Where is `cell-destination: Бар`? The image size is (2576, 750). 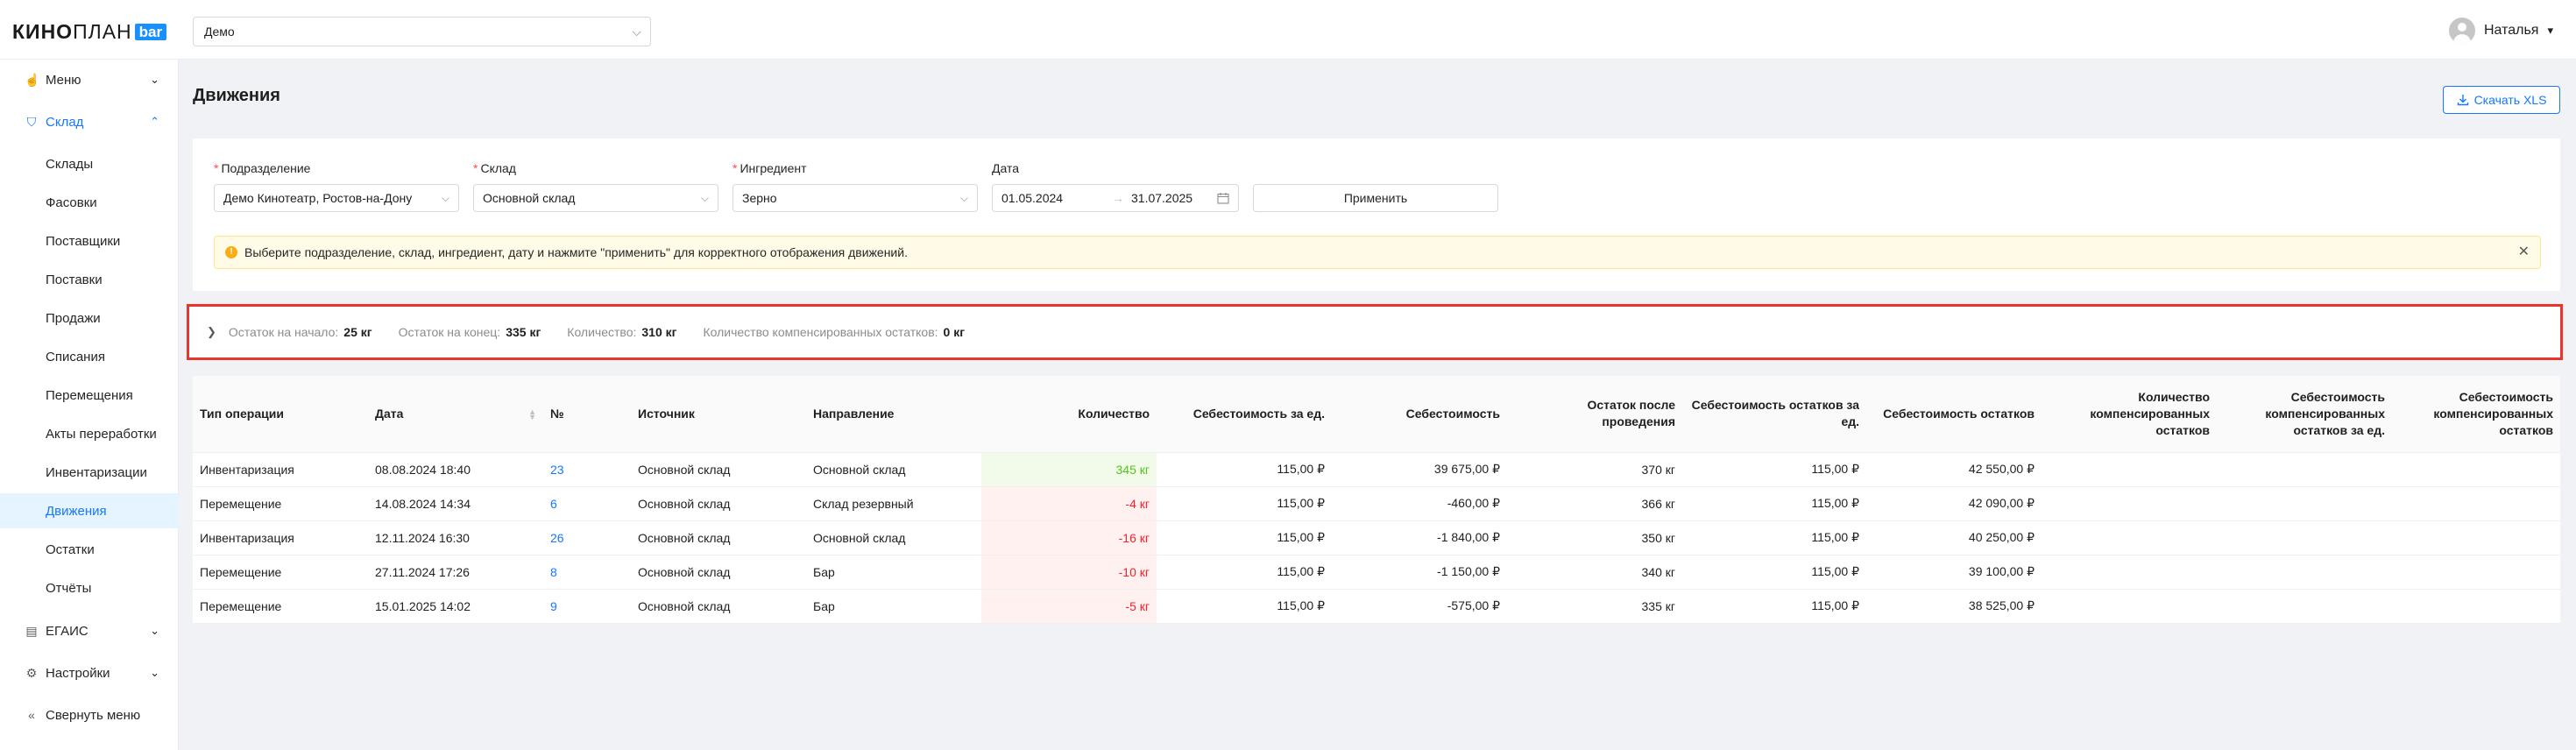
cell-destination: Бар is located at coordinates (893, 606).